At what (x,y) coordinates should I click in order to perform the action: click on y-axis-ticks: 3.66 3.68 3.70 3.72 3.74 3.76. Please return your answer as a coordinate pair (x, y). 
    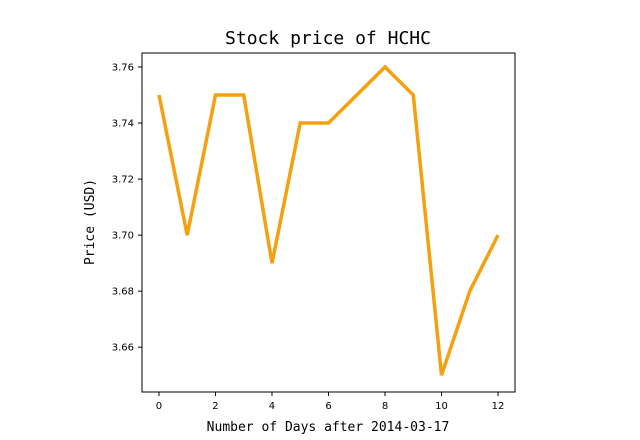
    Looking at the image, I should click on (127, 208).